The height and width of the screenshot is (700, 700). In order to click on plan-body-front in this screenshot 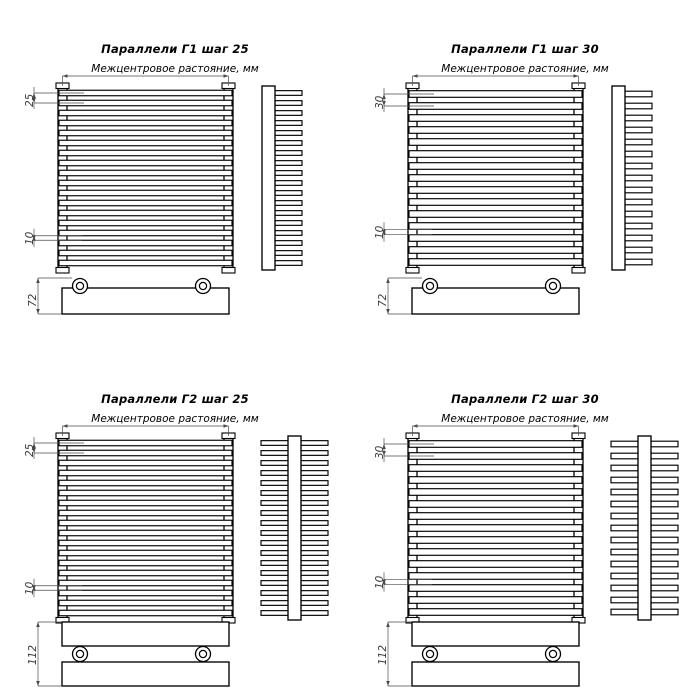, I will do `click(495, 634)`.